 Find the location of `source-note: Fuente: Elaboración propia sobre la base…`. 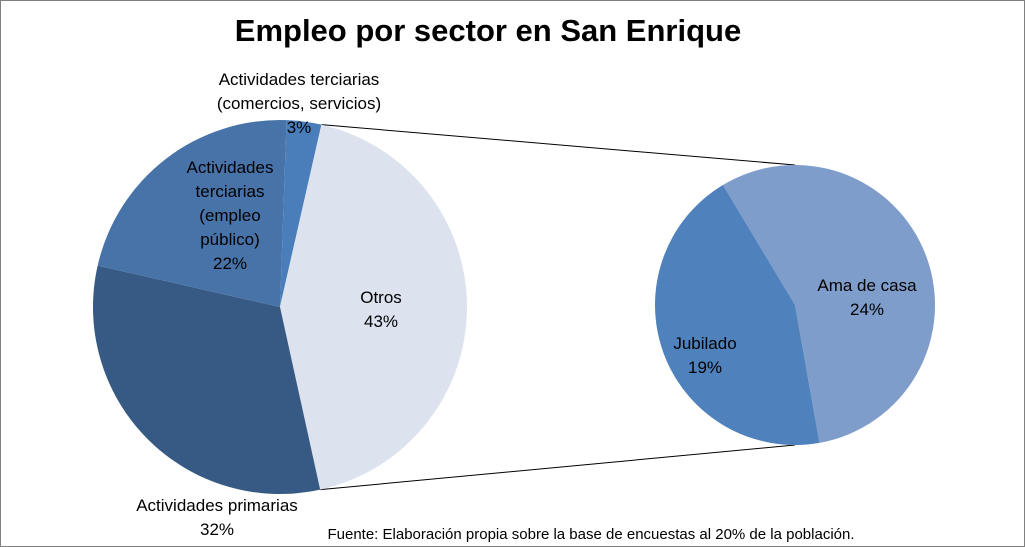

source-note: Fuente: Elaboración propia sobre la base… is located at coordinates (590, 534).